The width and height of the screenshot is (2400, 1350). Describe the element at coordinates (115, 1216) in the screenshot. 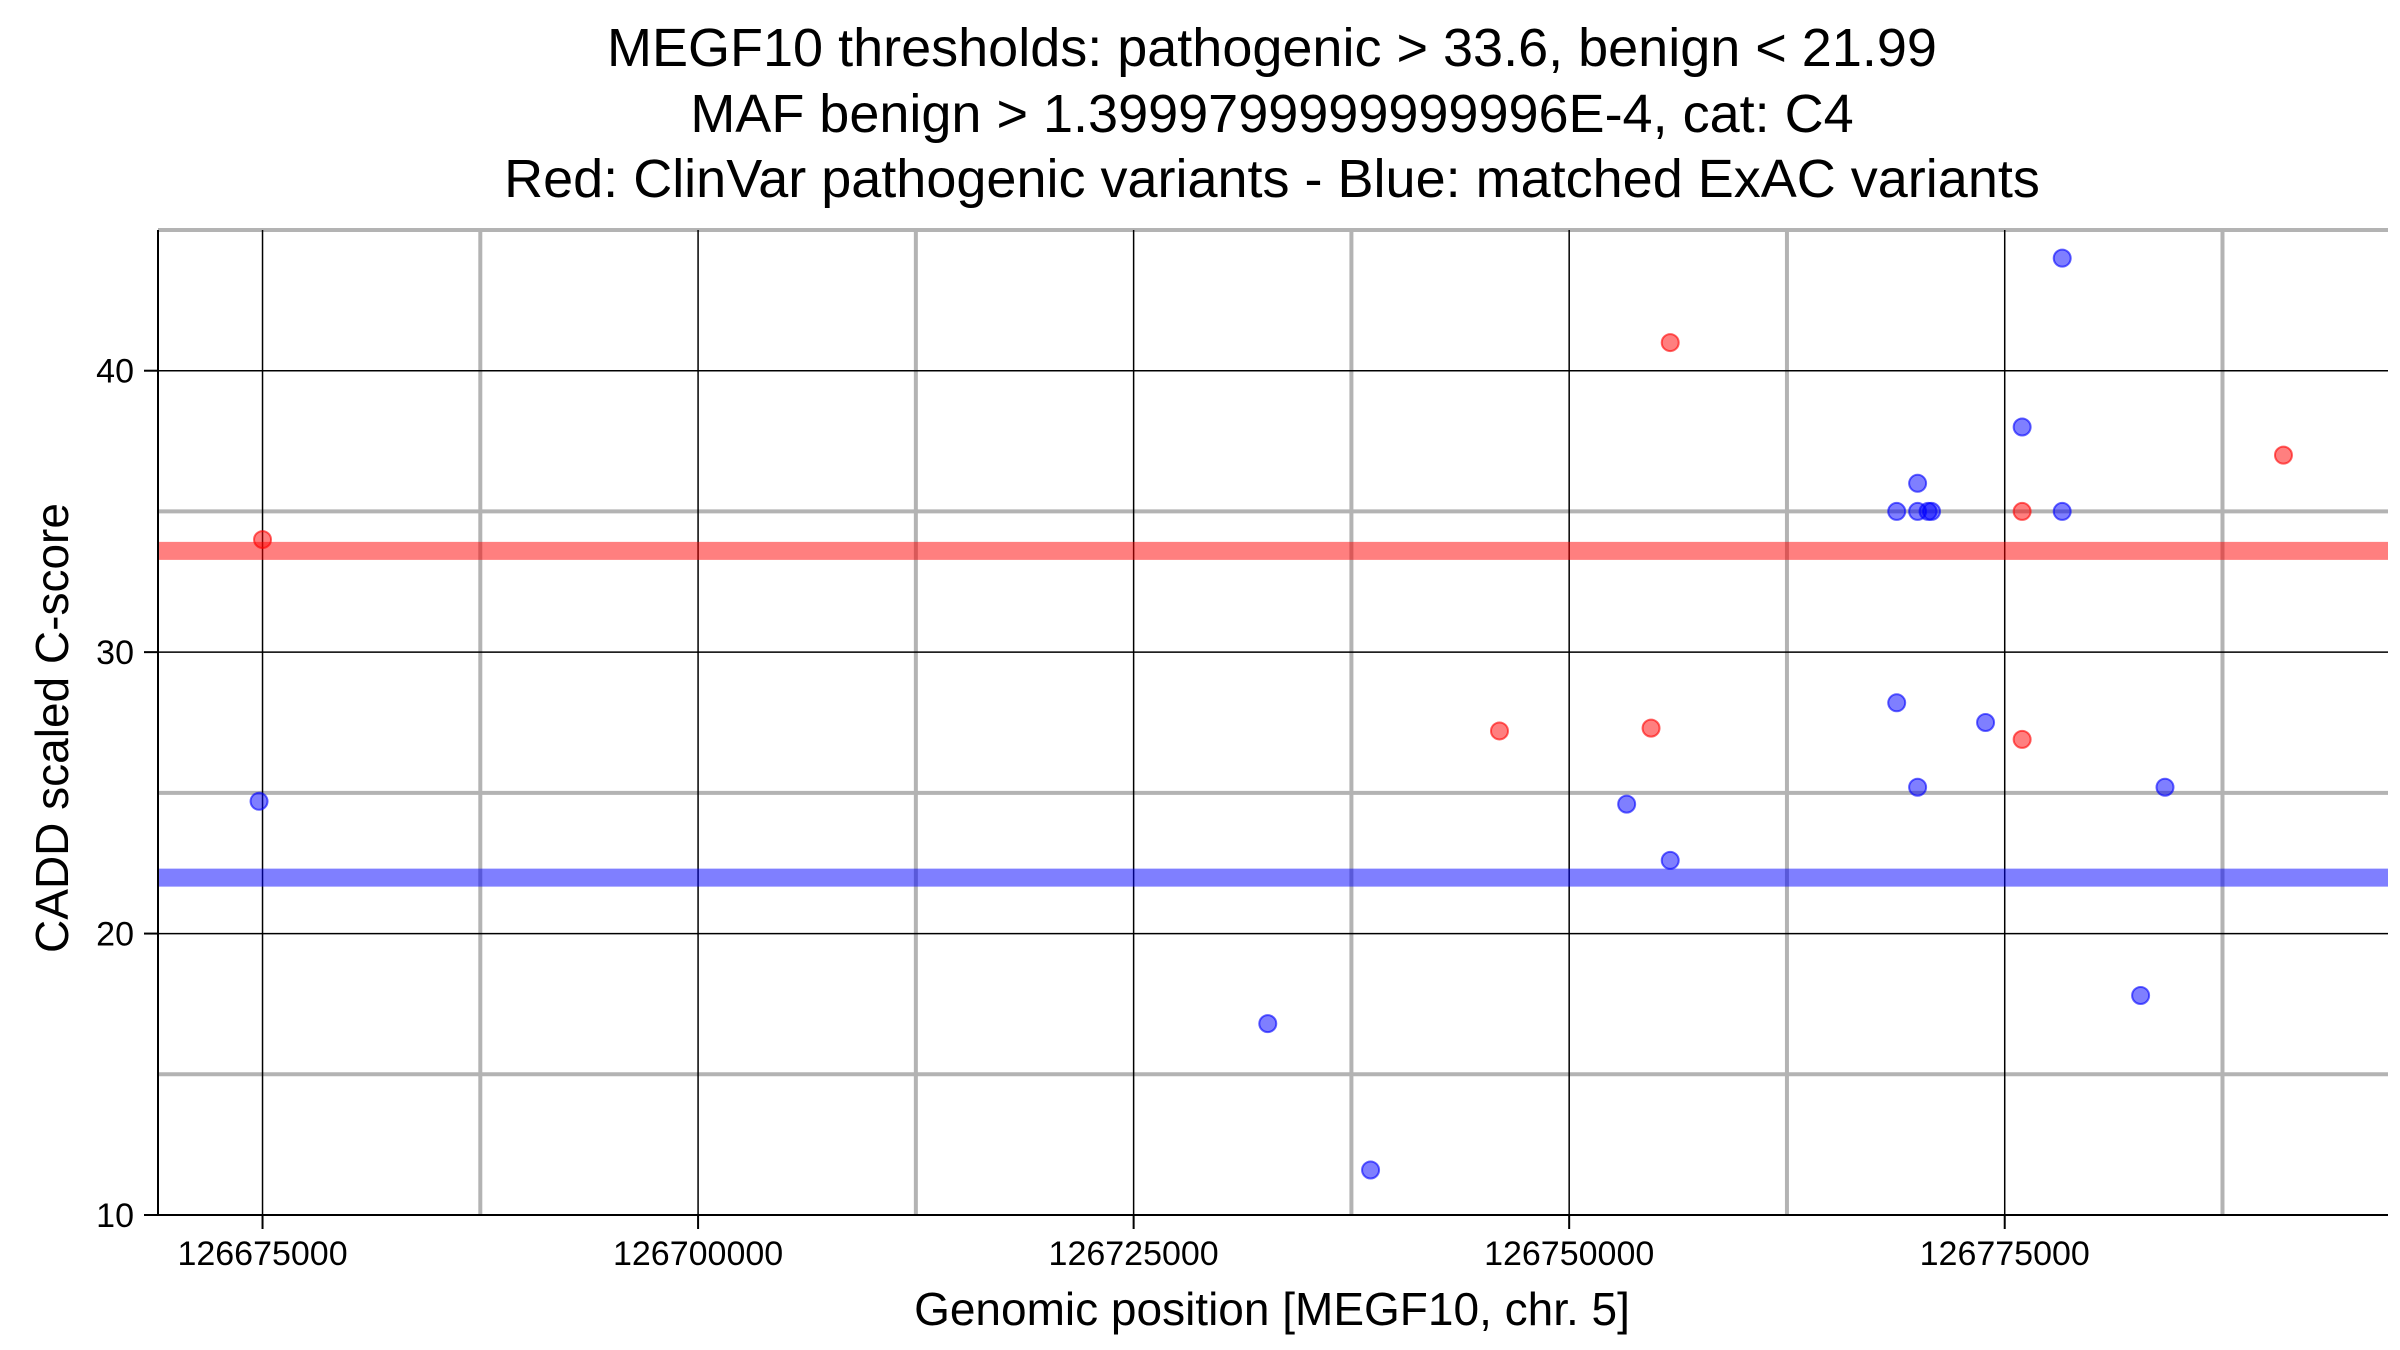

I see `y-tick-label: 10` at that location.